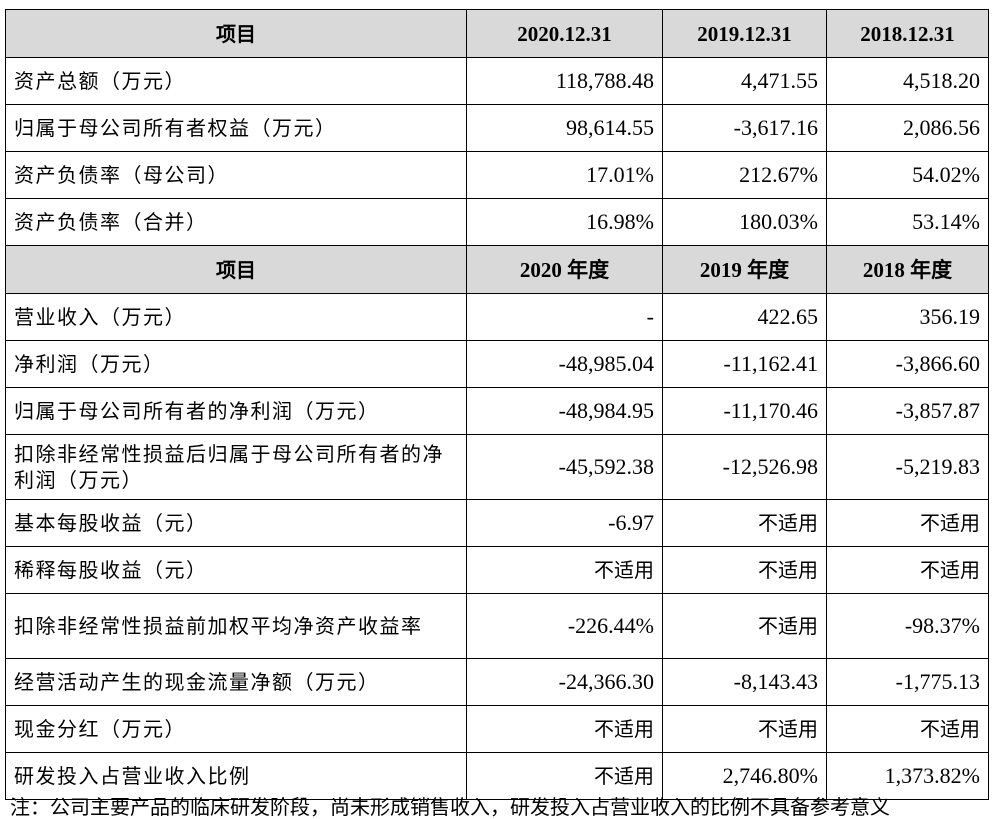 This screenshot has width=994, height=819. Describe the element at coordinates (564, 33) in the screenshot. I see `column-header-col-year-1: 2020.12.31` at that location.